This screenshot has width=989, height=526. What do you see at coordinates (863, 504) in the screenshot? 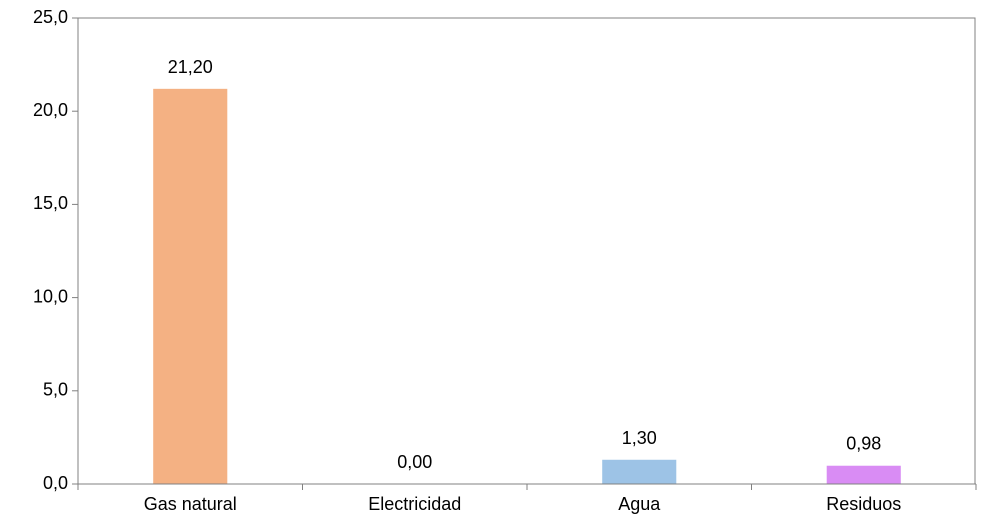
I see `x-category-label: Residuos` at bounding box center [863, 504].